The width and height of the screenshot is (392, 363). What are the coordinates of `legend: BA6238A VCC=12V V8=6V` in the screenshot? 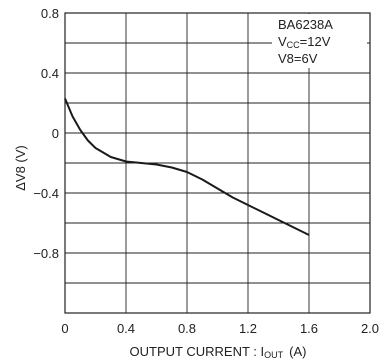 It's located at (319, 41).